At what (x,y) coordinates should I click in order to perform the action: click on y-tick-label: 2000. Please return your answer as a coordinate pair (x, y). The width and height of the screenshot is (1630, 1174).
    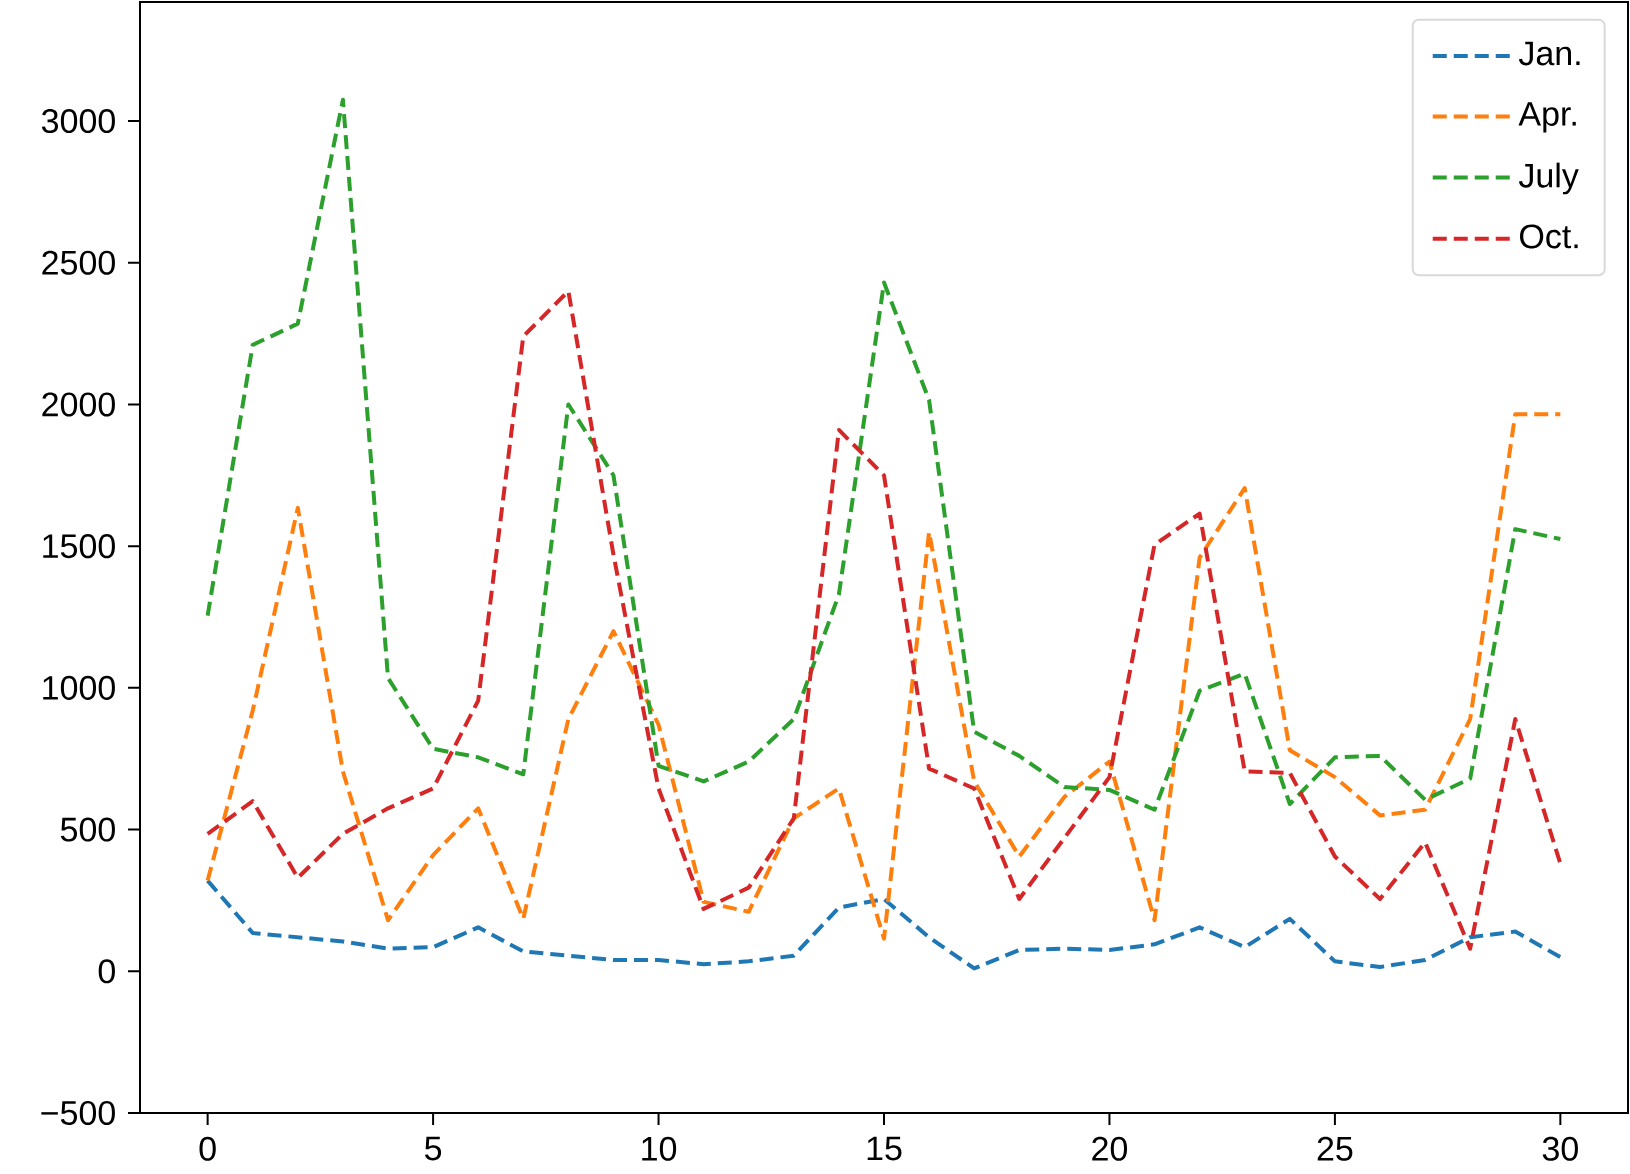
    Looking at the image, I should click on (78, 404).